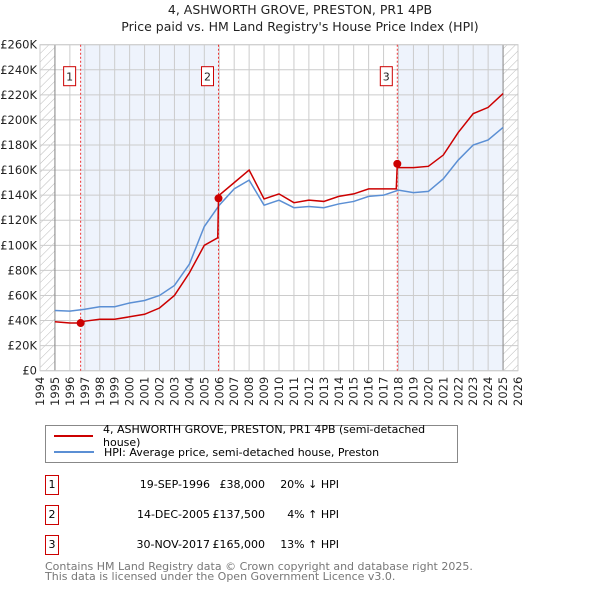 The width and height of the screenshot is (600, 590). I want to click on x-tick-label: 2013, so click(324, 391).